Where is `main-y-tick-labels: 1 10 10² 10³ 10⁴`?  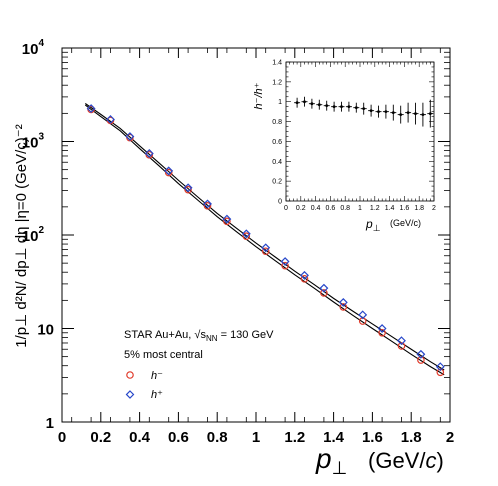 main-y-tick-labels: 1 10 10² 10³ 10⁴ is located at coordinates (38, 235).